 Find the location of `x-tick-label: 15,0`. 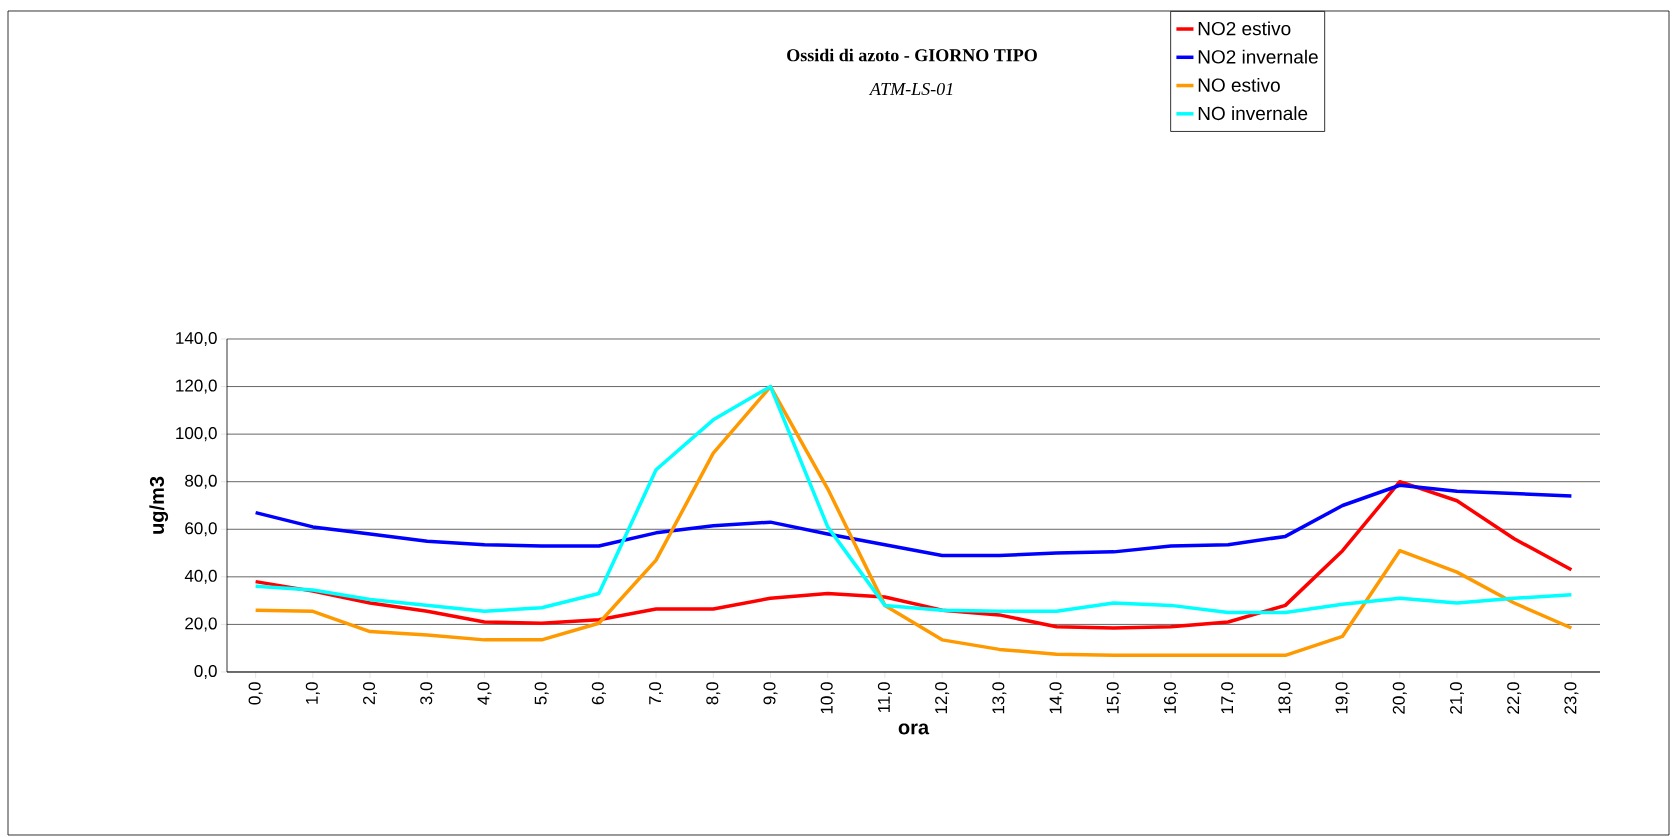

x-tick-label: 15,0 is located at coordinates (1113, 698).